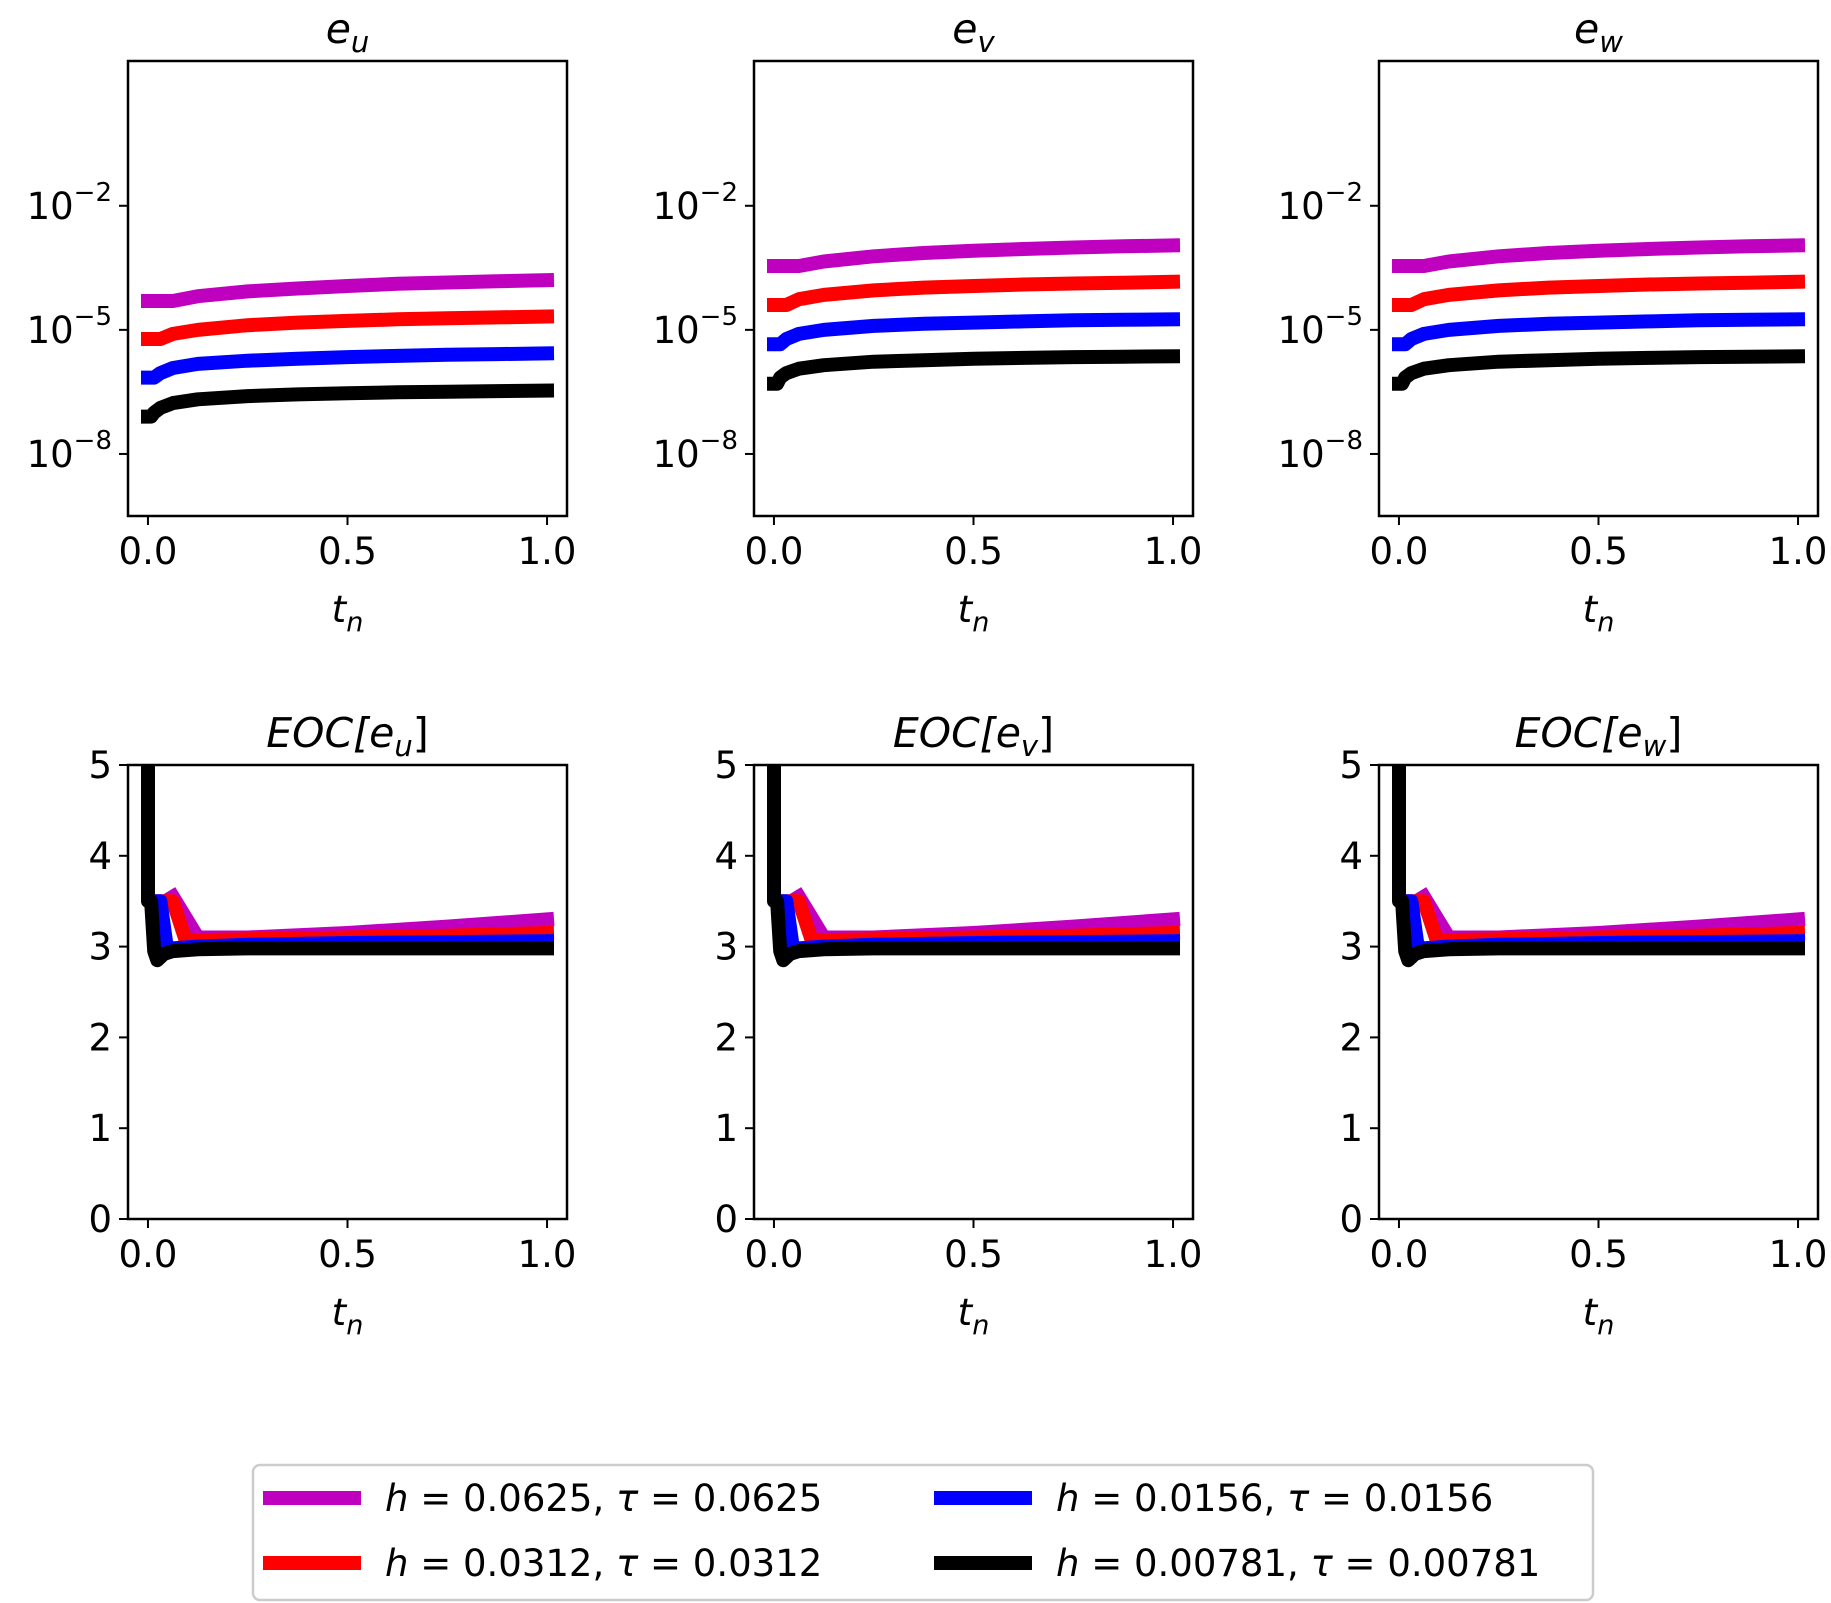 The image size is (1831, 1603). I want to click on panel-title: eu, so click(348, 32).